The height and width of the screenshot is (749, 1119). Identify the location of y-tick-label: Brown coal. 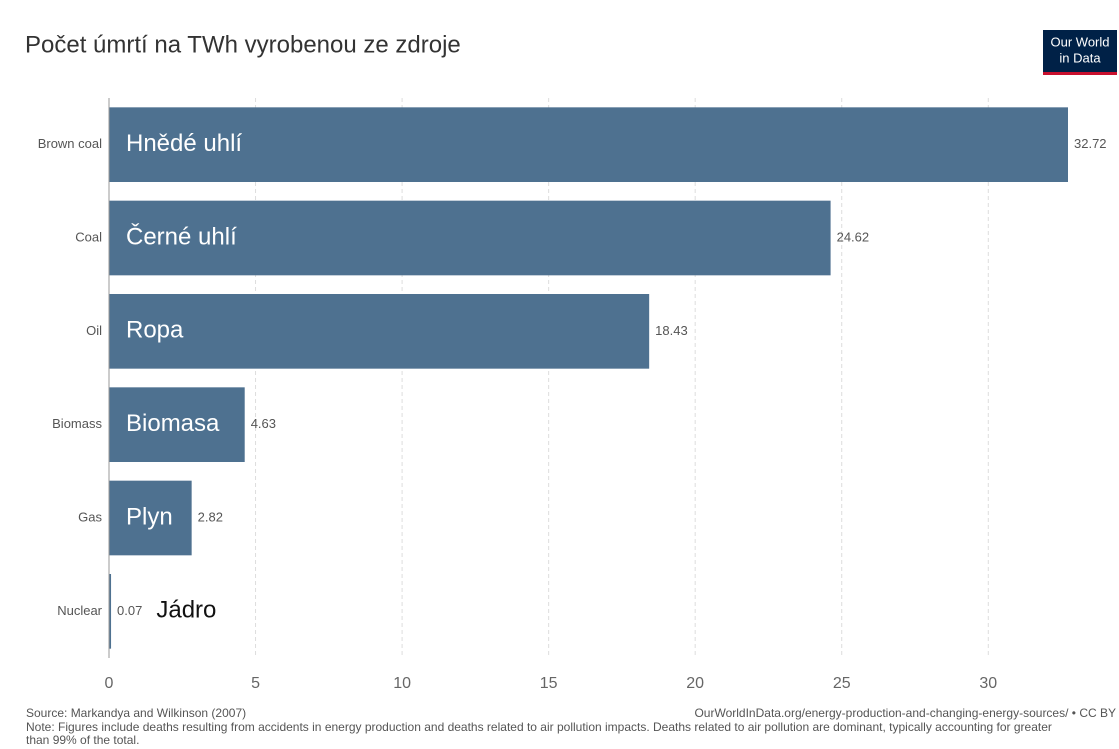
(70, 143).